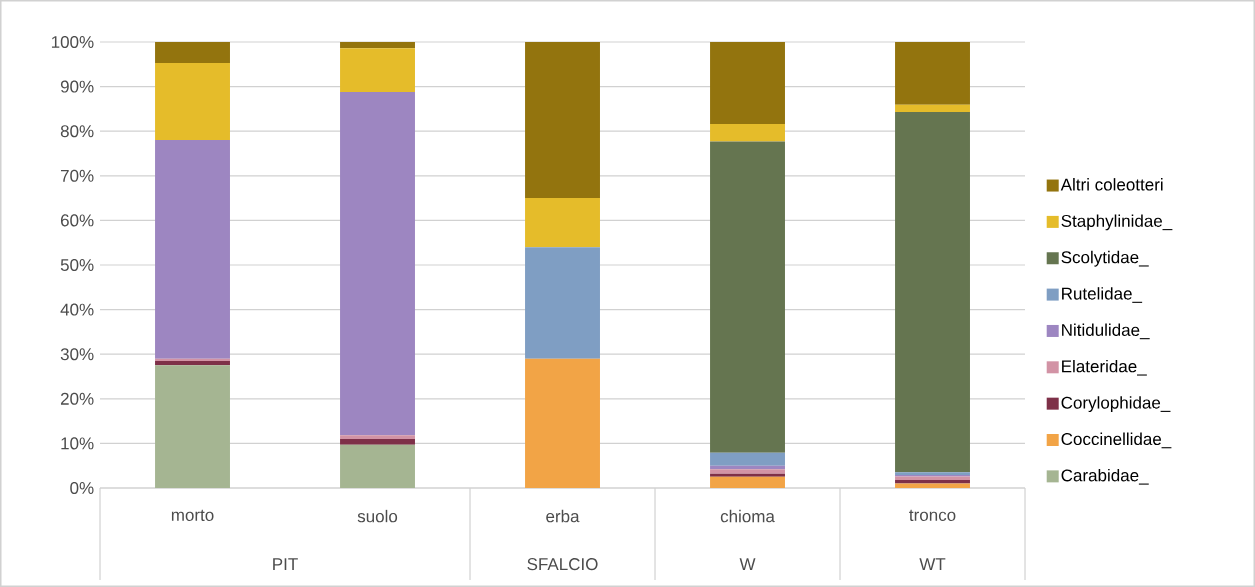 This screenshot has height=587, width=1255. Describe the element at coordinates (563, 516) in the screenshot. I see `x-tick-label: erba` at that location.